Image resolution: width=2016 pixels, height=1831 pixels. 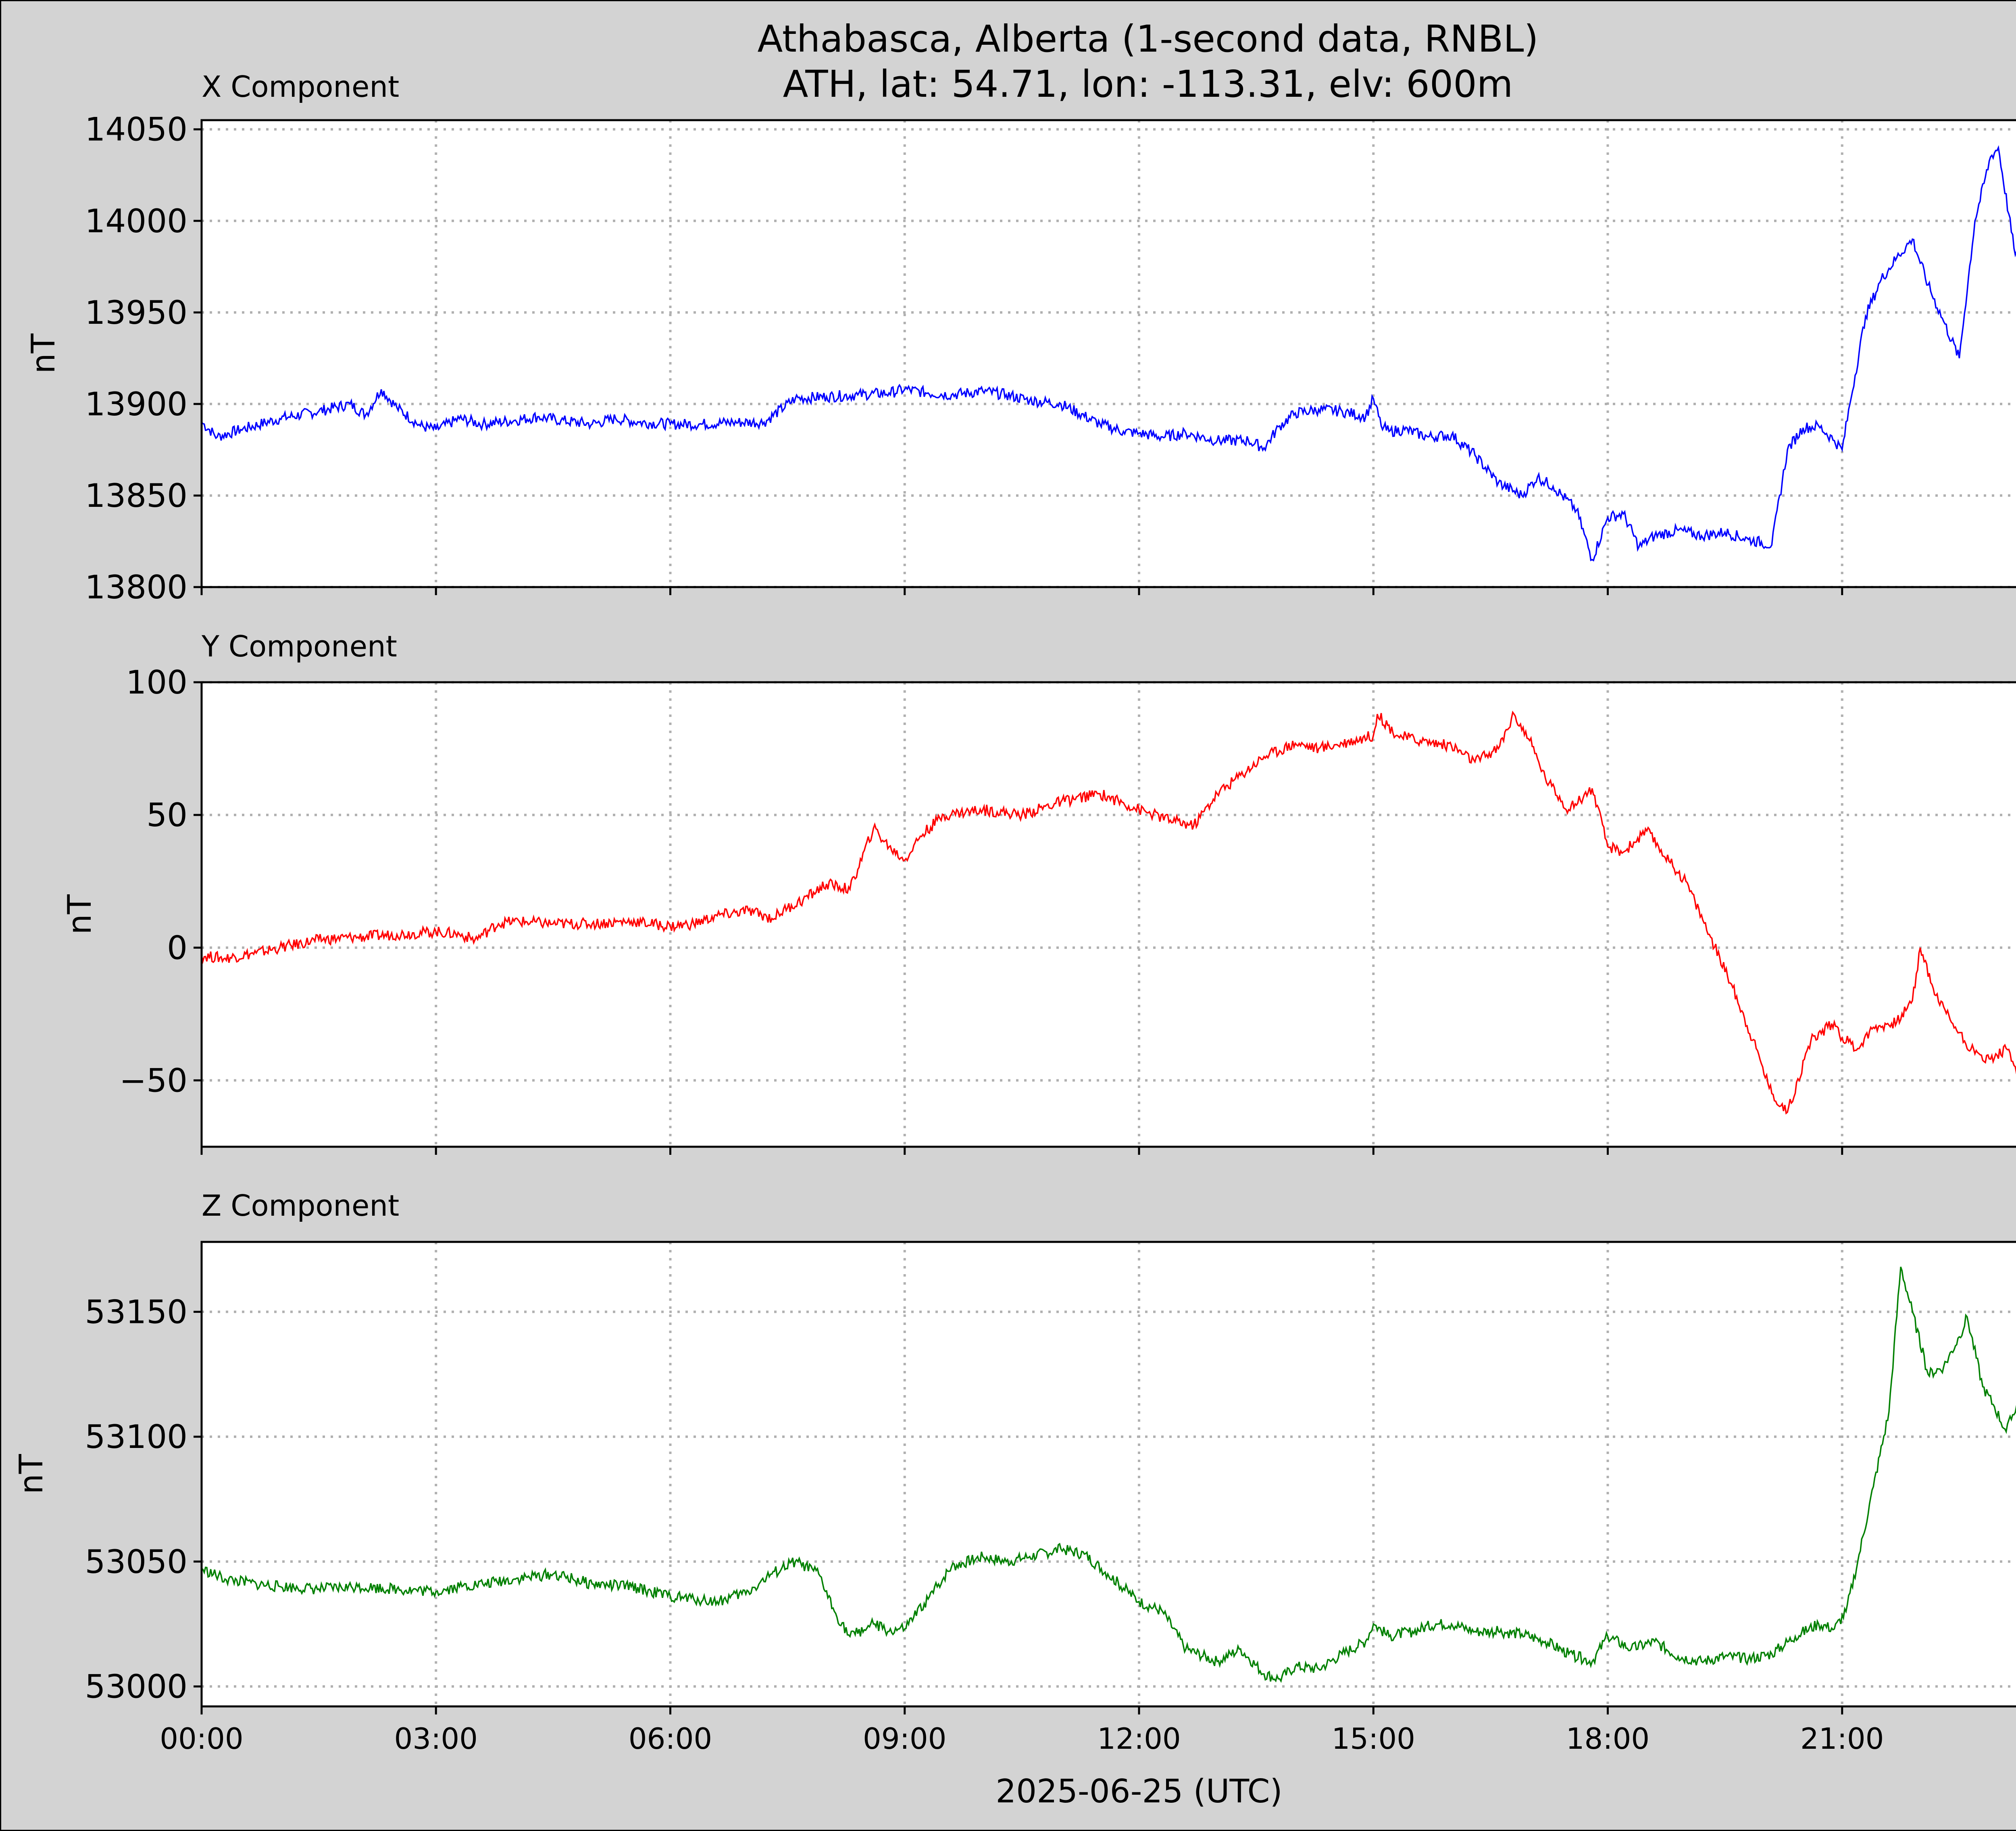 What do you see at coordinates (31, 1474) in the screenshot?
I see `y-axis-label-z: nT` at bounding box center [31, 1474].